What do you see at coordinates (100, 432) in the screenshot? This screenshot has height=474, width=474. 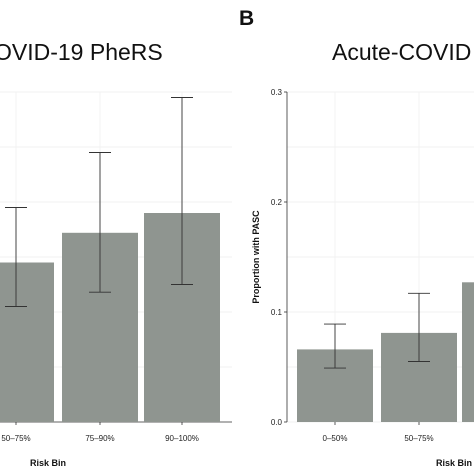 I see `x-ticks-a: 50–75% 75–90% 90–100%` at bounding box center [100, 432].